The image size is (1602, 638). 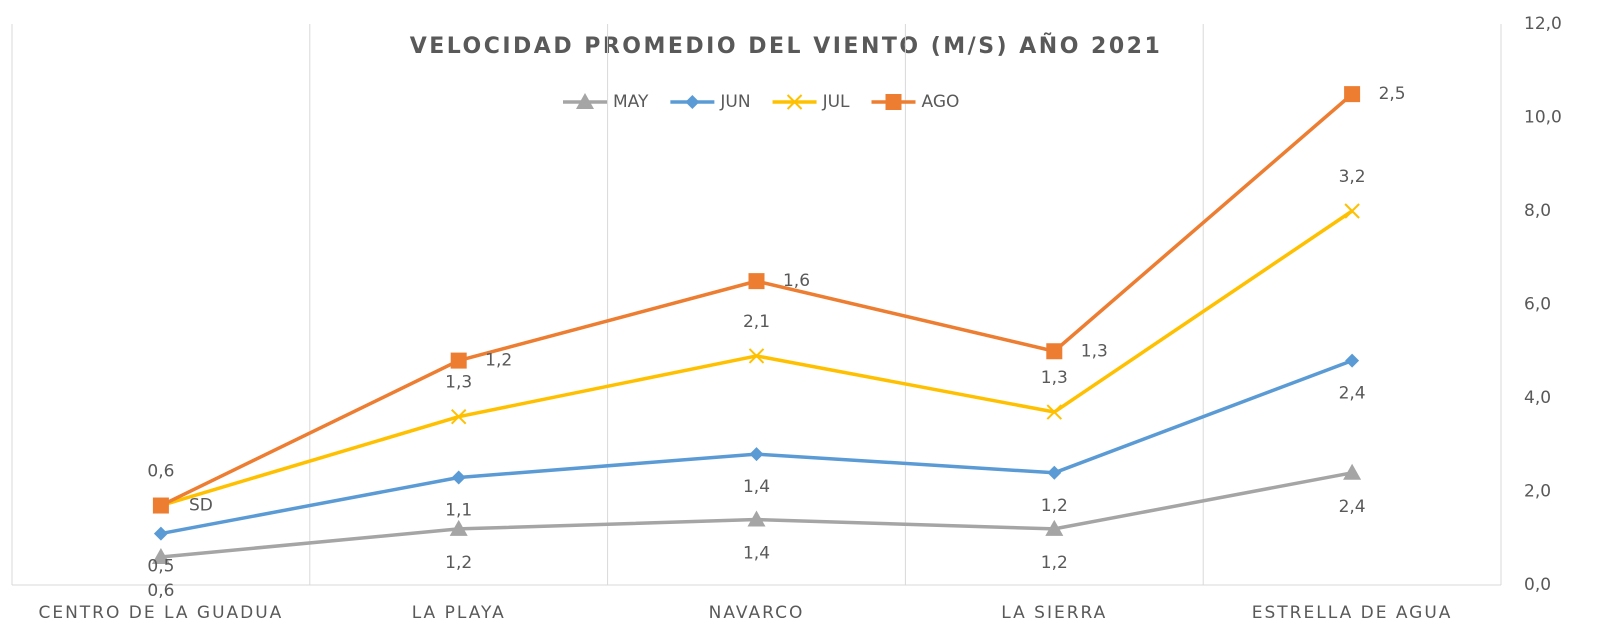 I want to click on data-label: 1,1, so click(x=458, y=510).